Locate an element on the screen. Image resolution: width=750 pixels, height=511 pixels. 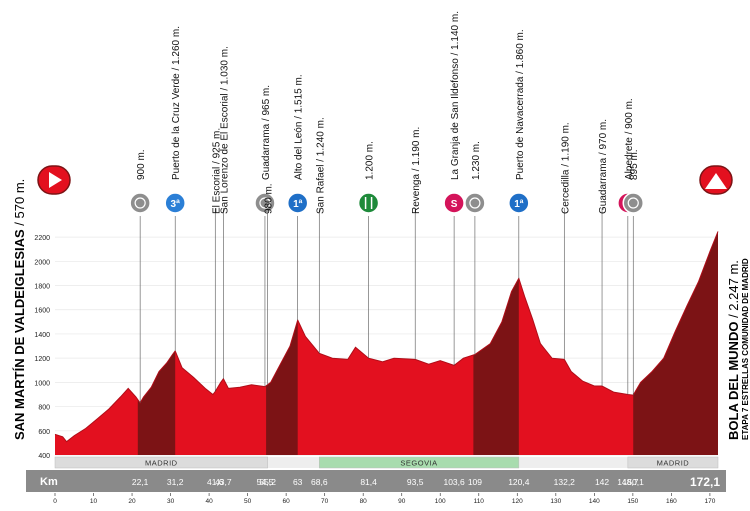
point-label: 980 m. is located at coordinates (269, 198).